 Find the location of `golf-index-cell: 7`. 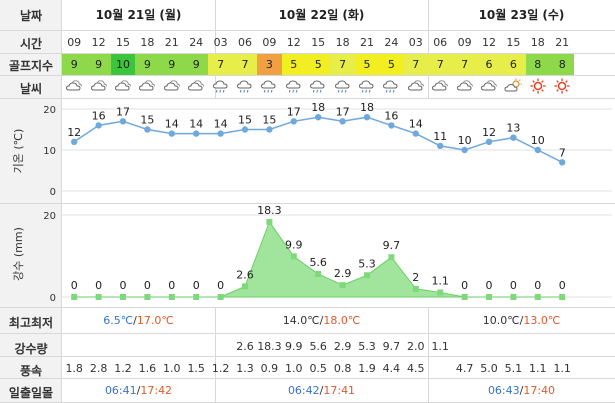

golf-index-cell: 7 is located at coordinates (245, 64).